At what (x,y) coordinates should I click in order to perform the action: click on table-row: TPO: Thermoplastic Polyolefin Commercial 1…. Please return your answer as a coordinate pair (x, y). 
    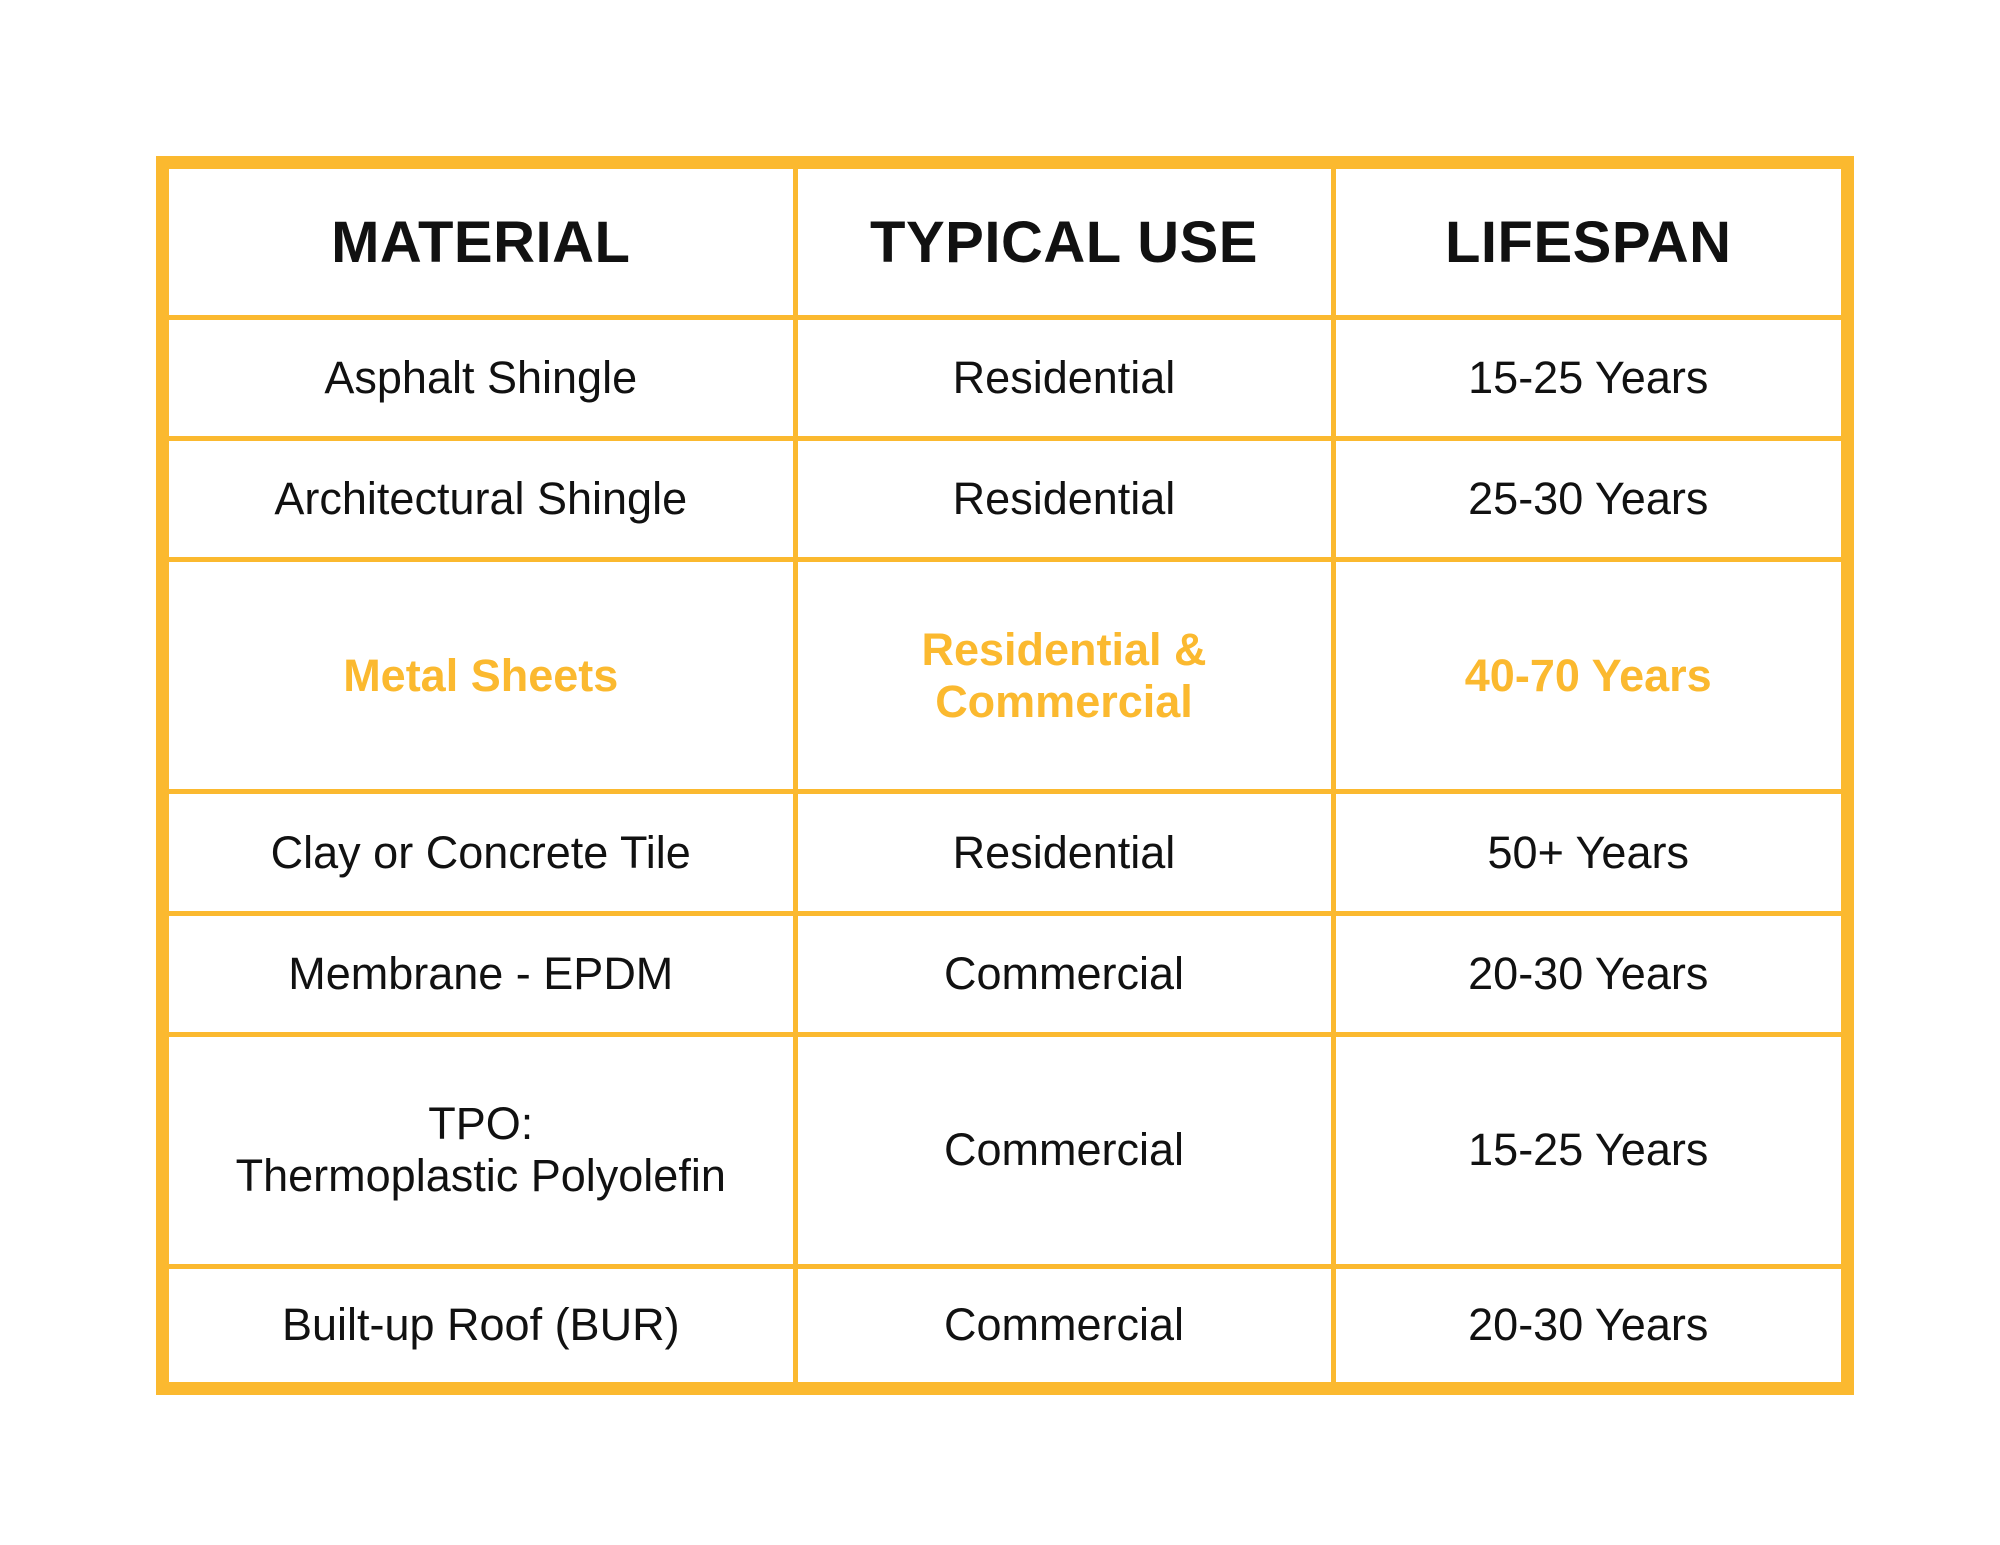
    Looking at the image, I should click on (1005, 1150).